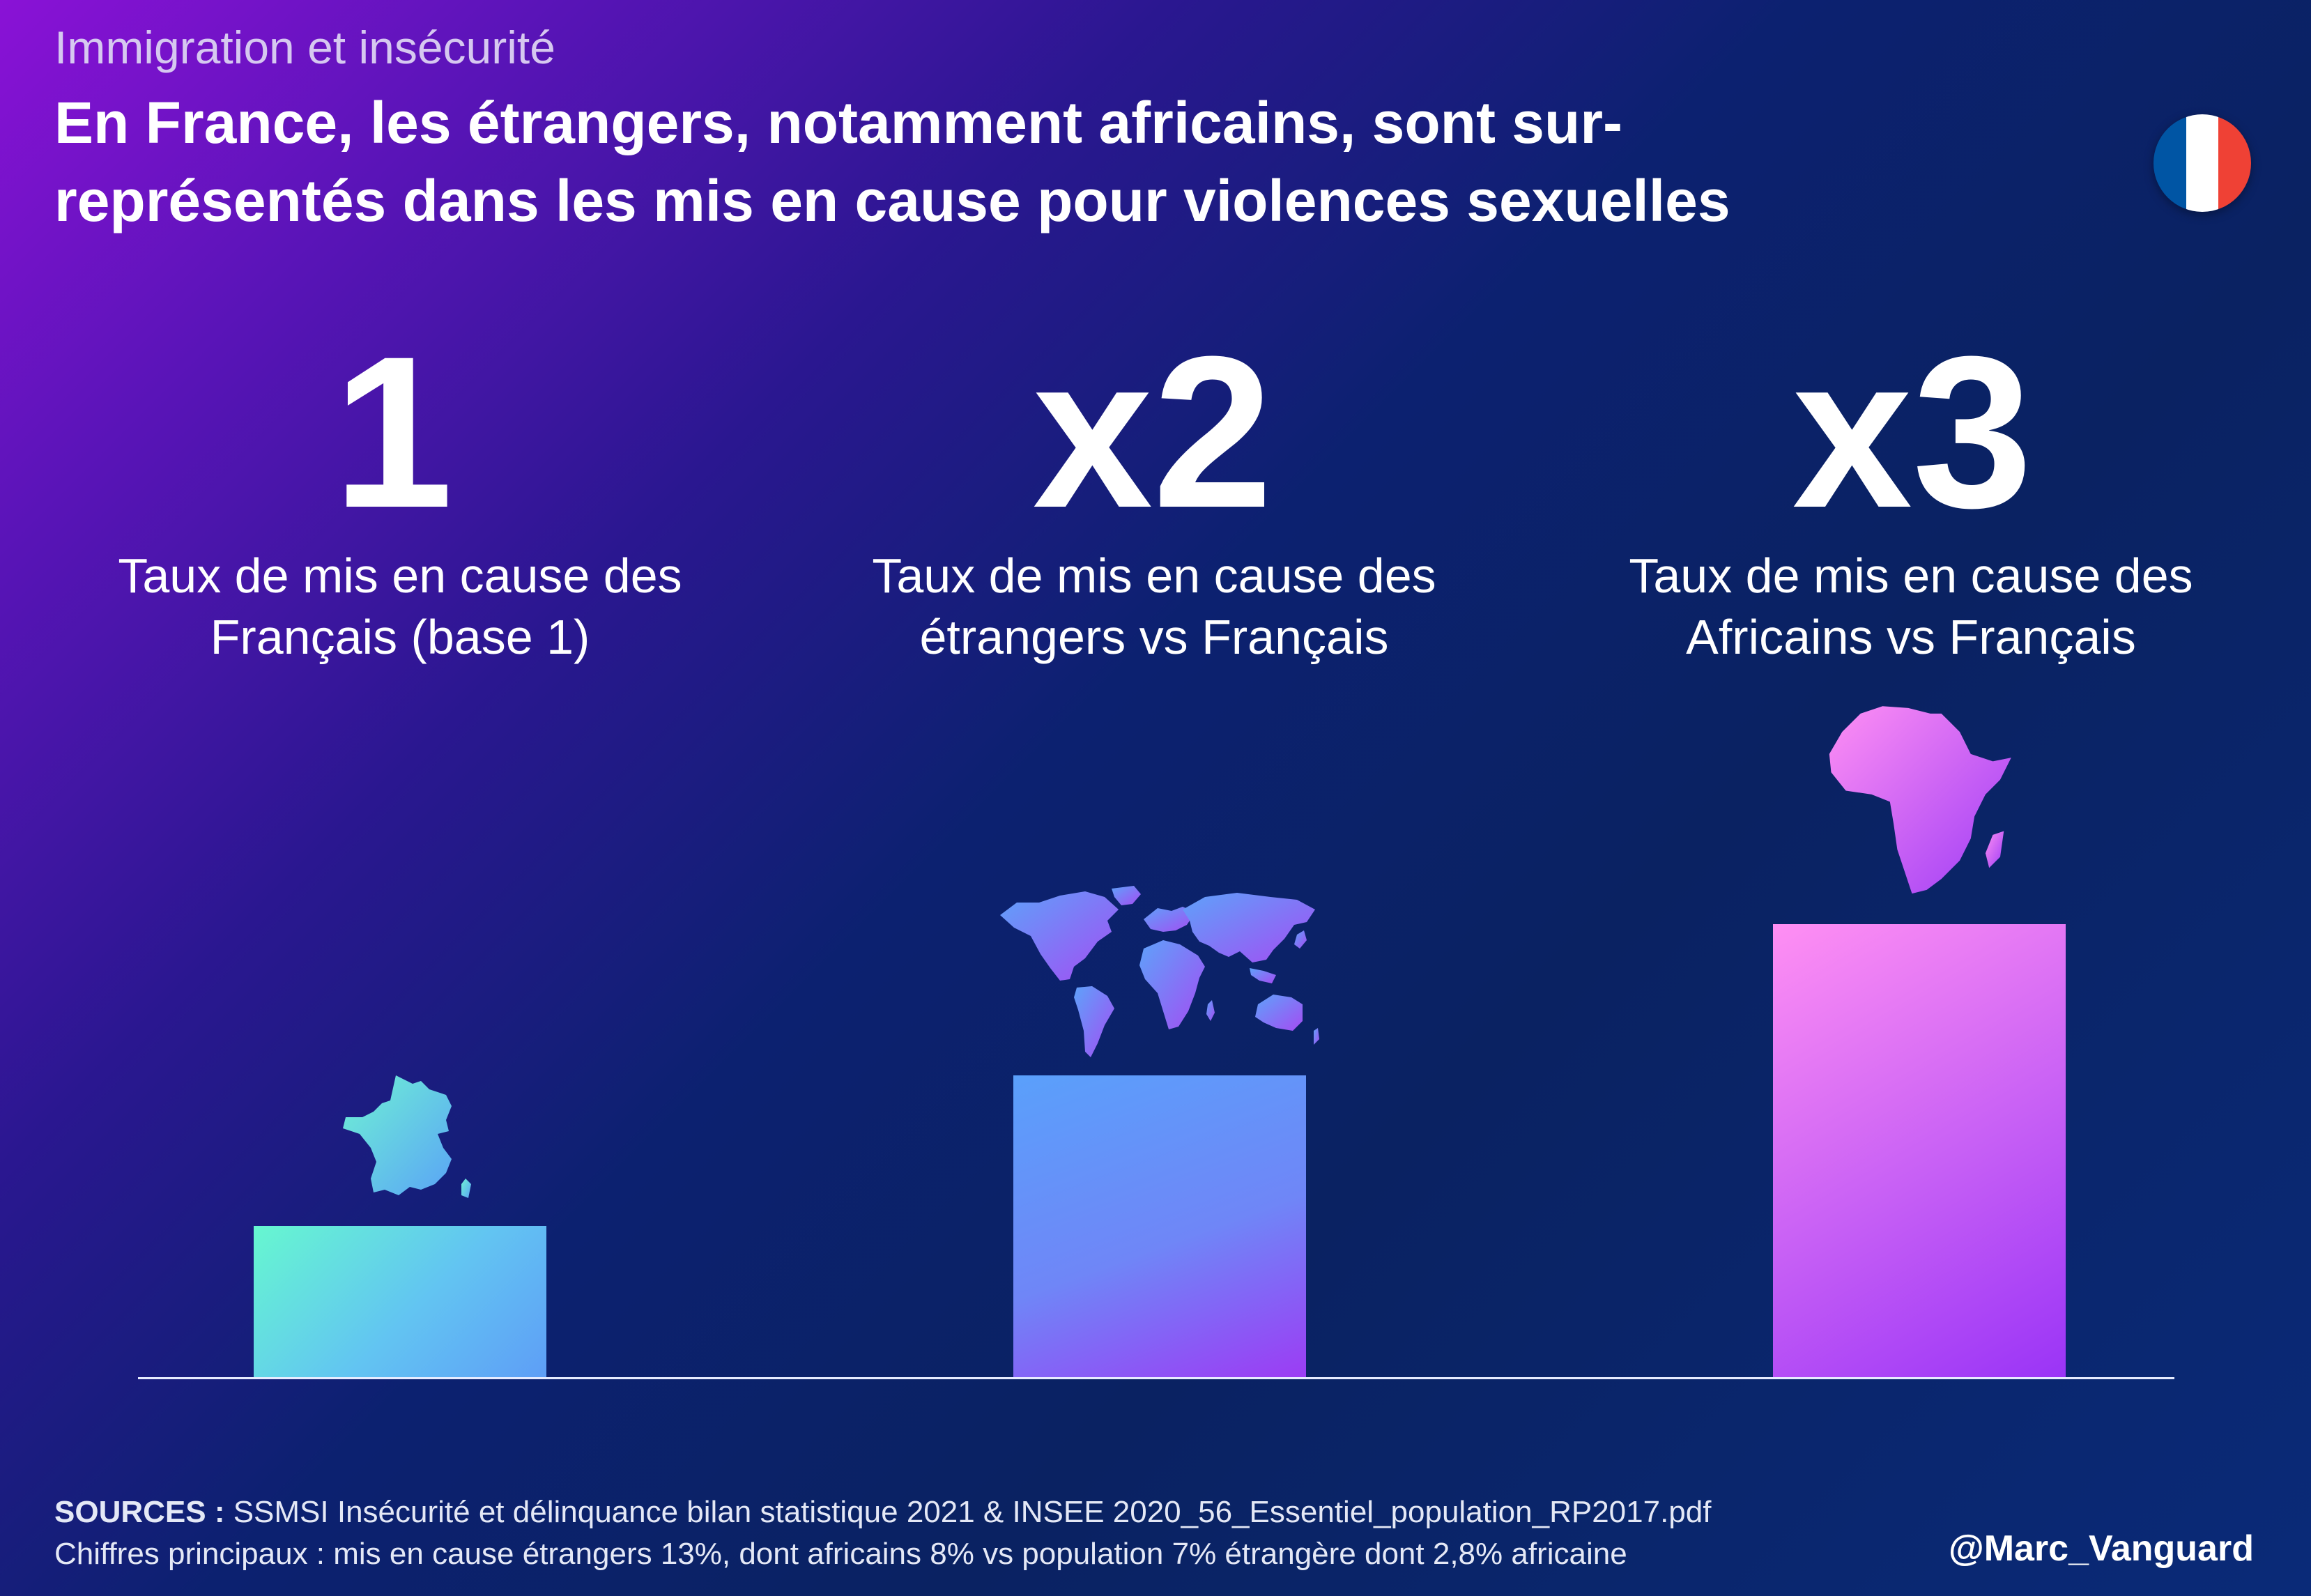 This screenshot has width=2311, height=1596. I want to click on value-label-1: x2, so click(1152, 432).